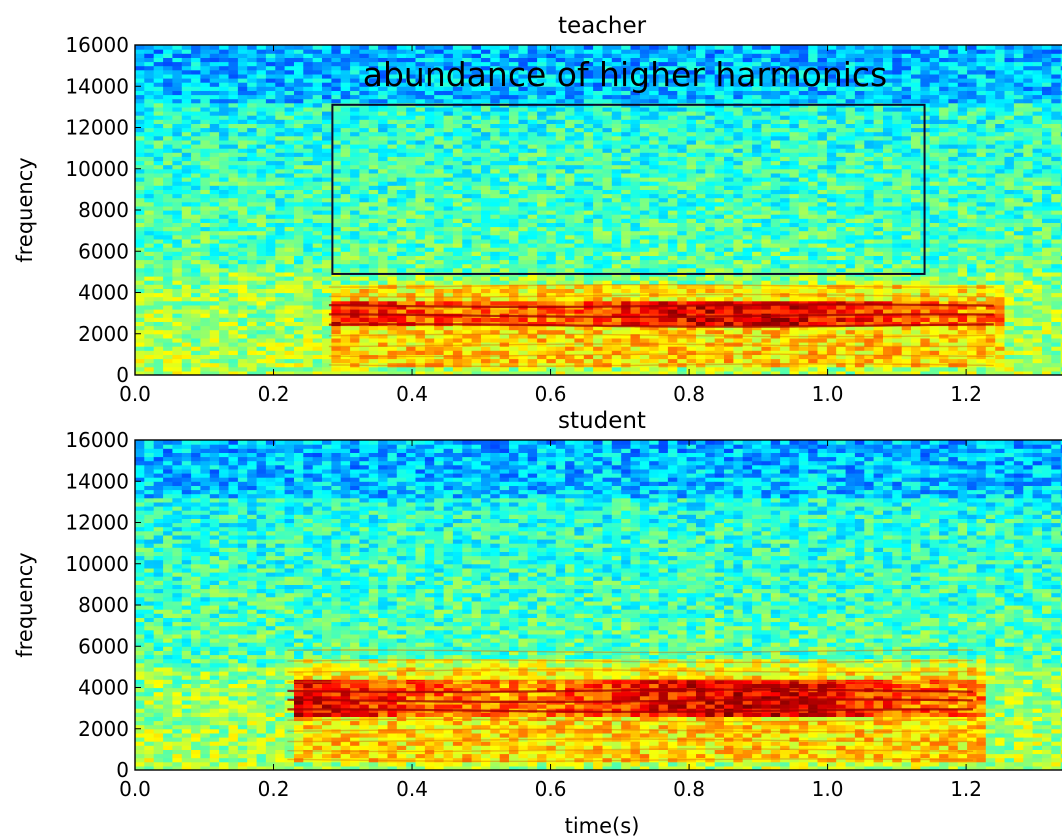  I want to click on chart-title: student, so click(602, 421).